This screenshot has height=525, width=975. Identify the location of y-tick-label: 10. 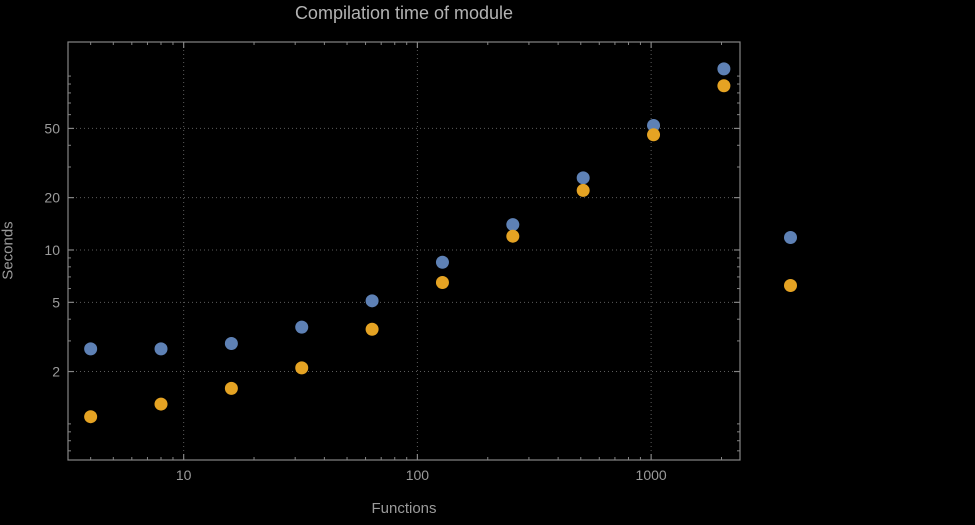
(52, 250).